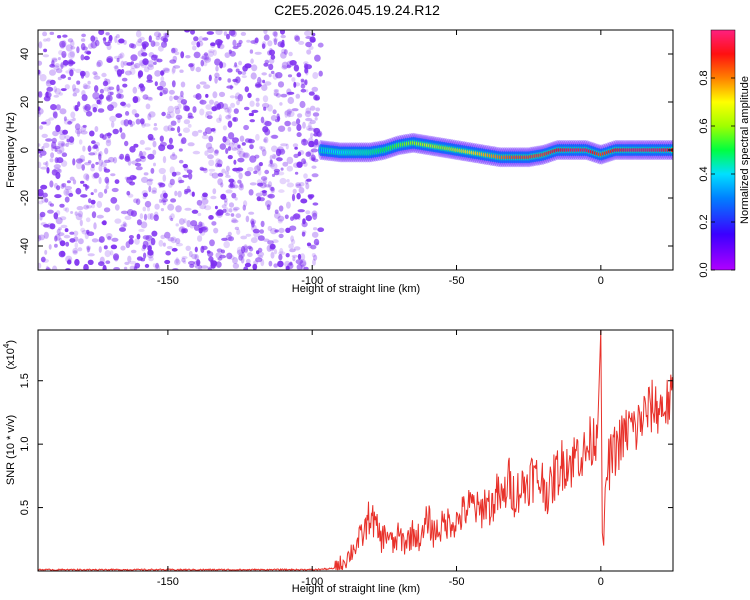 The height and width of the screenshot is (600, 750). I want to click on x-tick-label: -100, so click(312, 582).